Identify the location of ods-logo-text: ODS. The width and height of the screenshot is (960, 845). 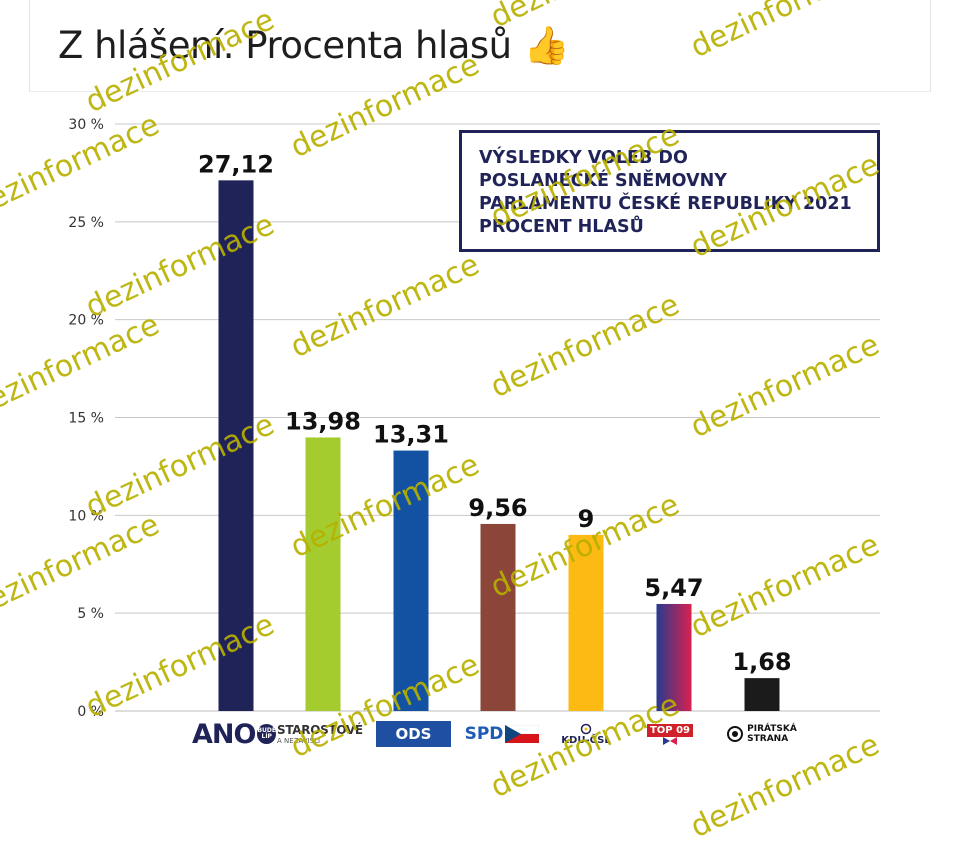
(413, 734).